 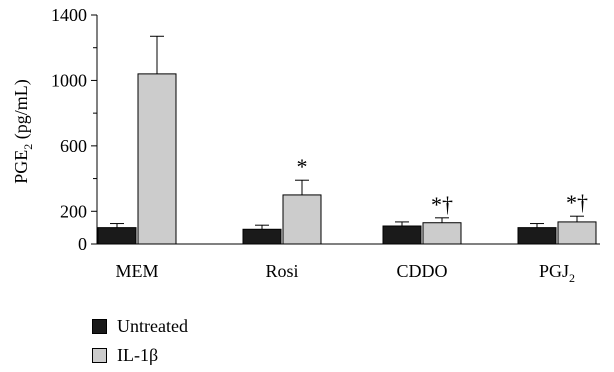 What do you see at coordinates (69, 15) in the screenshot?
I see `y-tick-label: 1400` at bounding box center [69, 15].